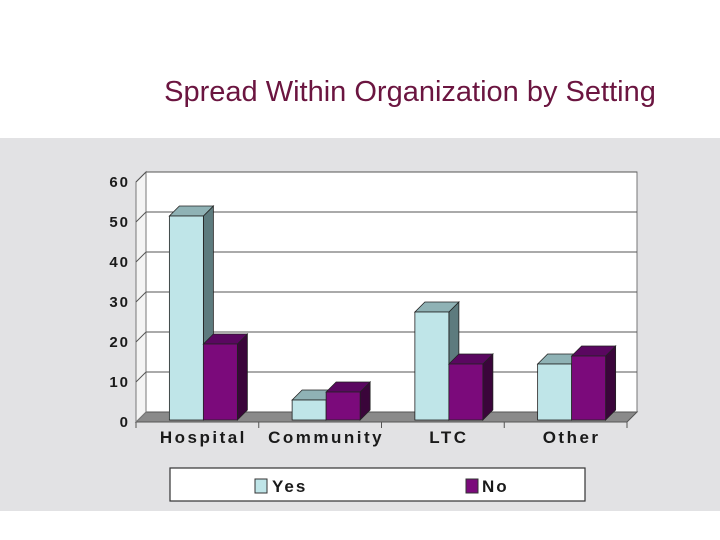  I want to click on y-tick-label: 40, so click(119, 262).